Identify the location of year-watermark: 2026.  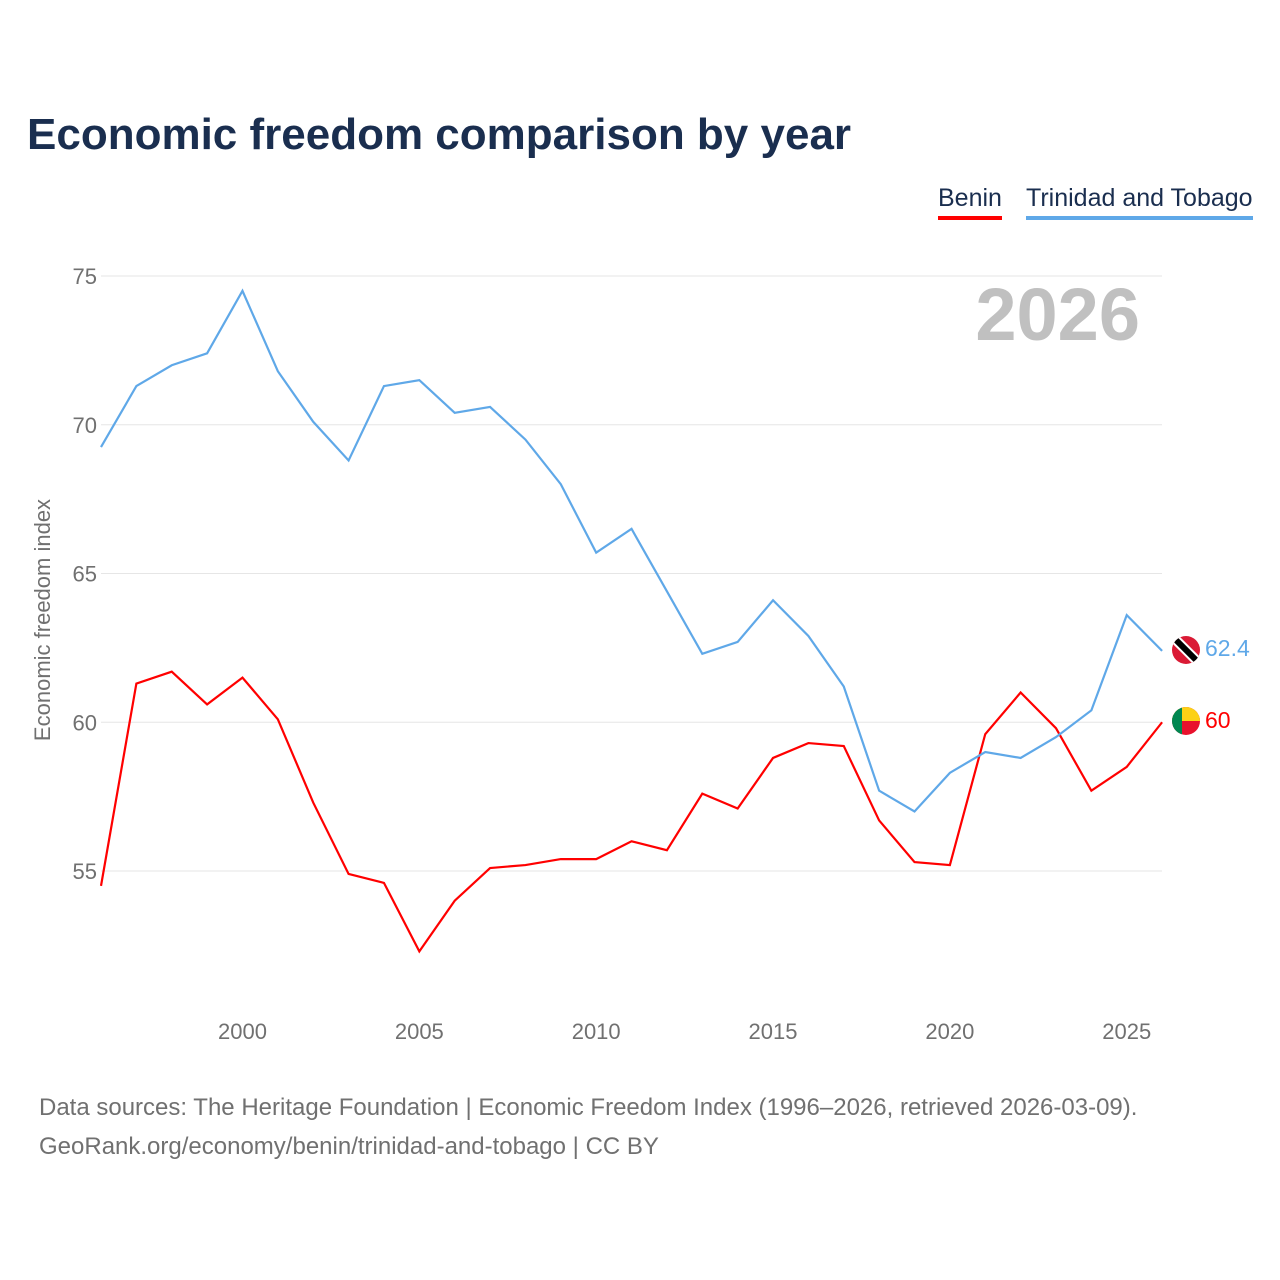
(1057, 314).